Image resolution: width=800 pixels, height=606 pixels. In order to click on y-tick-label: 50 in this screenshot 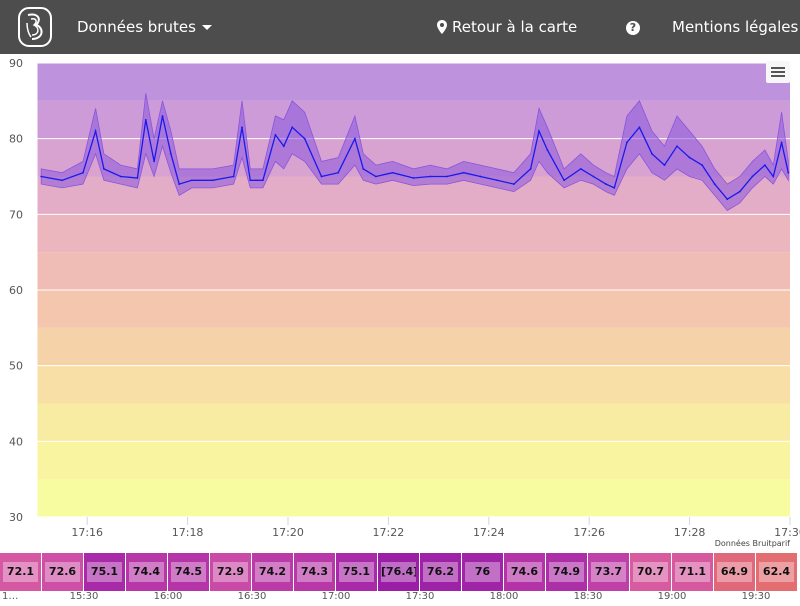, I will do `click(16, 366)`.